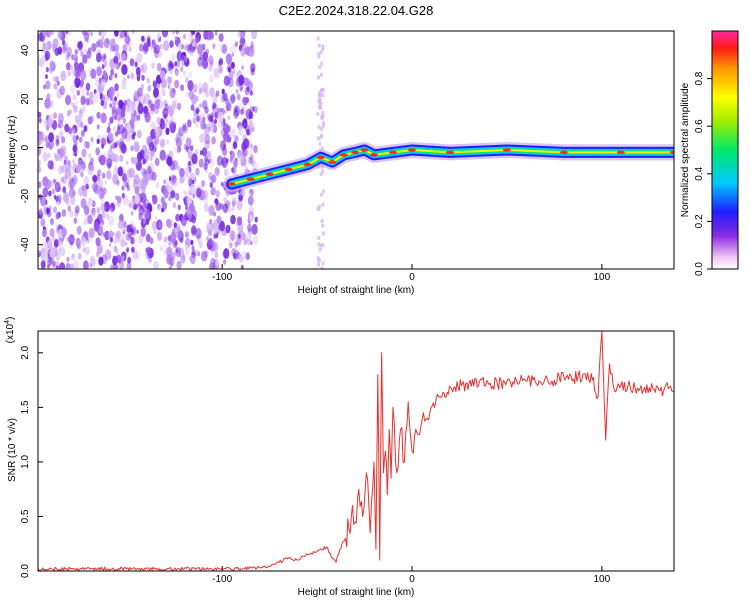 Image resolution: width=750 pixels, height=600 pixels. I want to click on snr-xtick-label: 0, so click(412, 579).